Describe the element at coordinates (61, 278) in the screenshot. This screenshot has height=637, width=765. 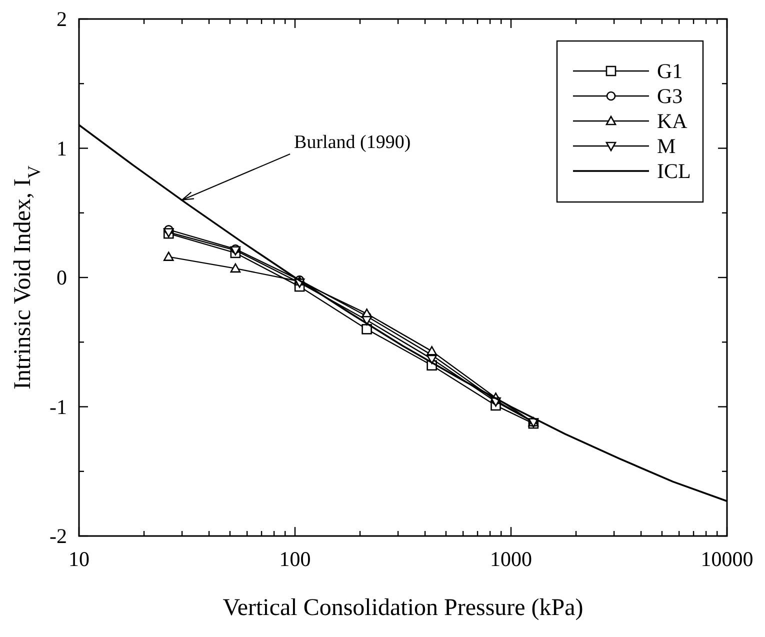
I see `y-tick-label: 0` at that location.